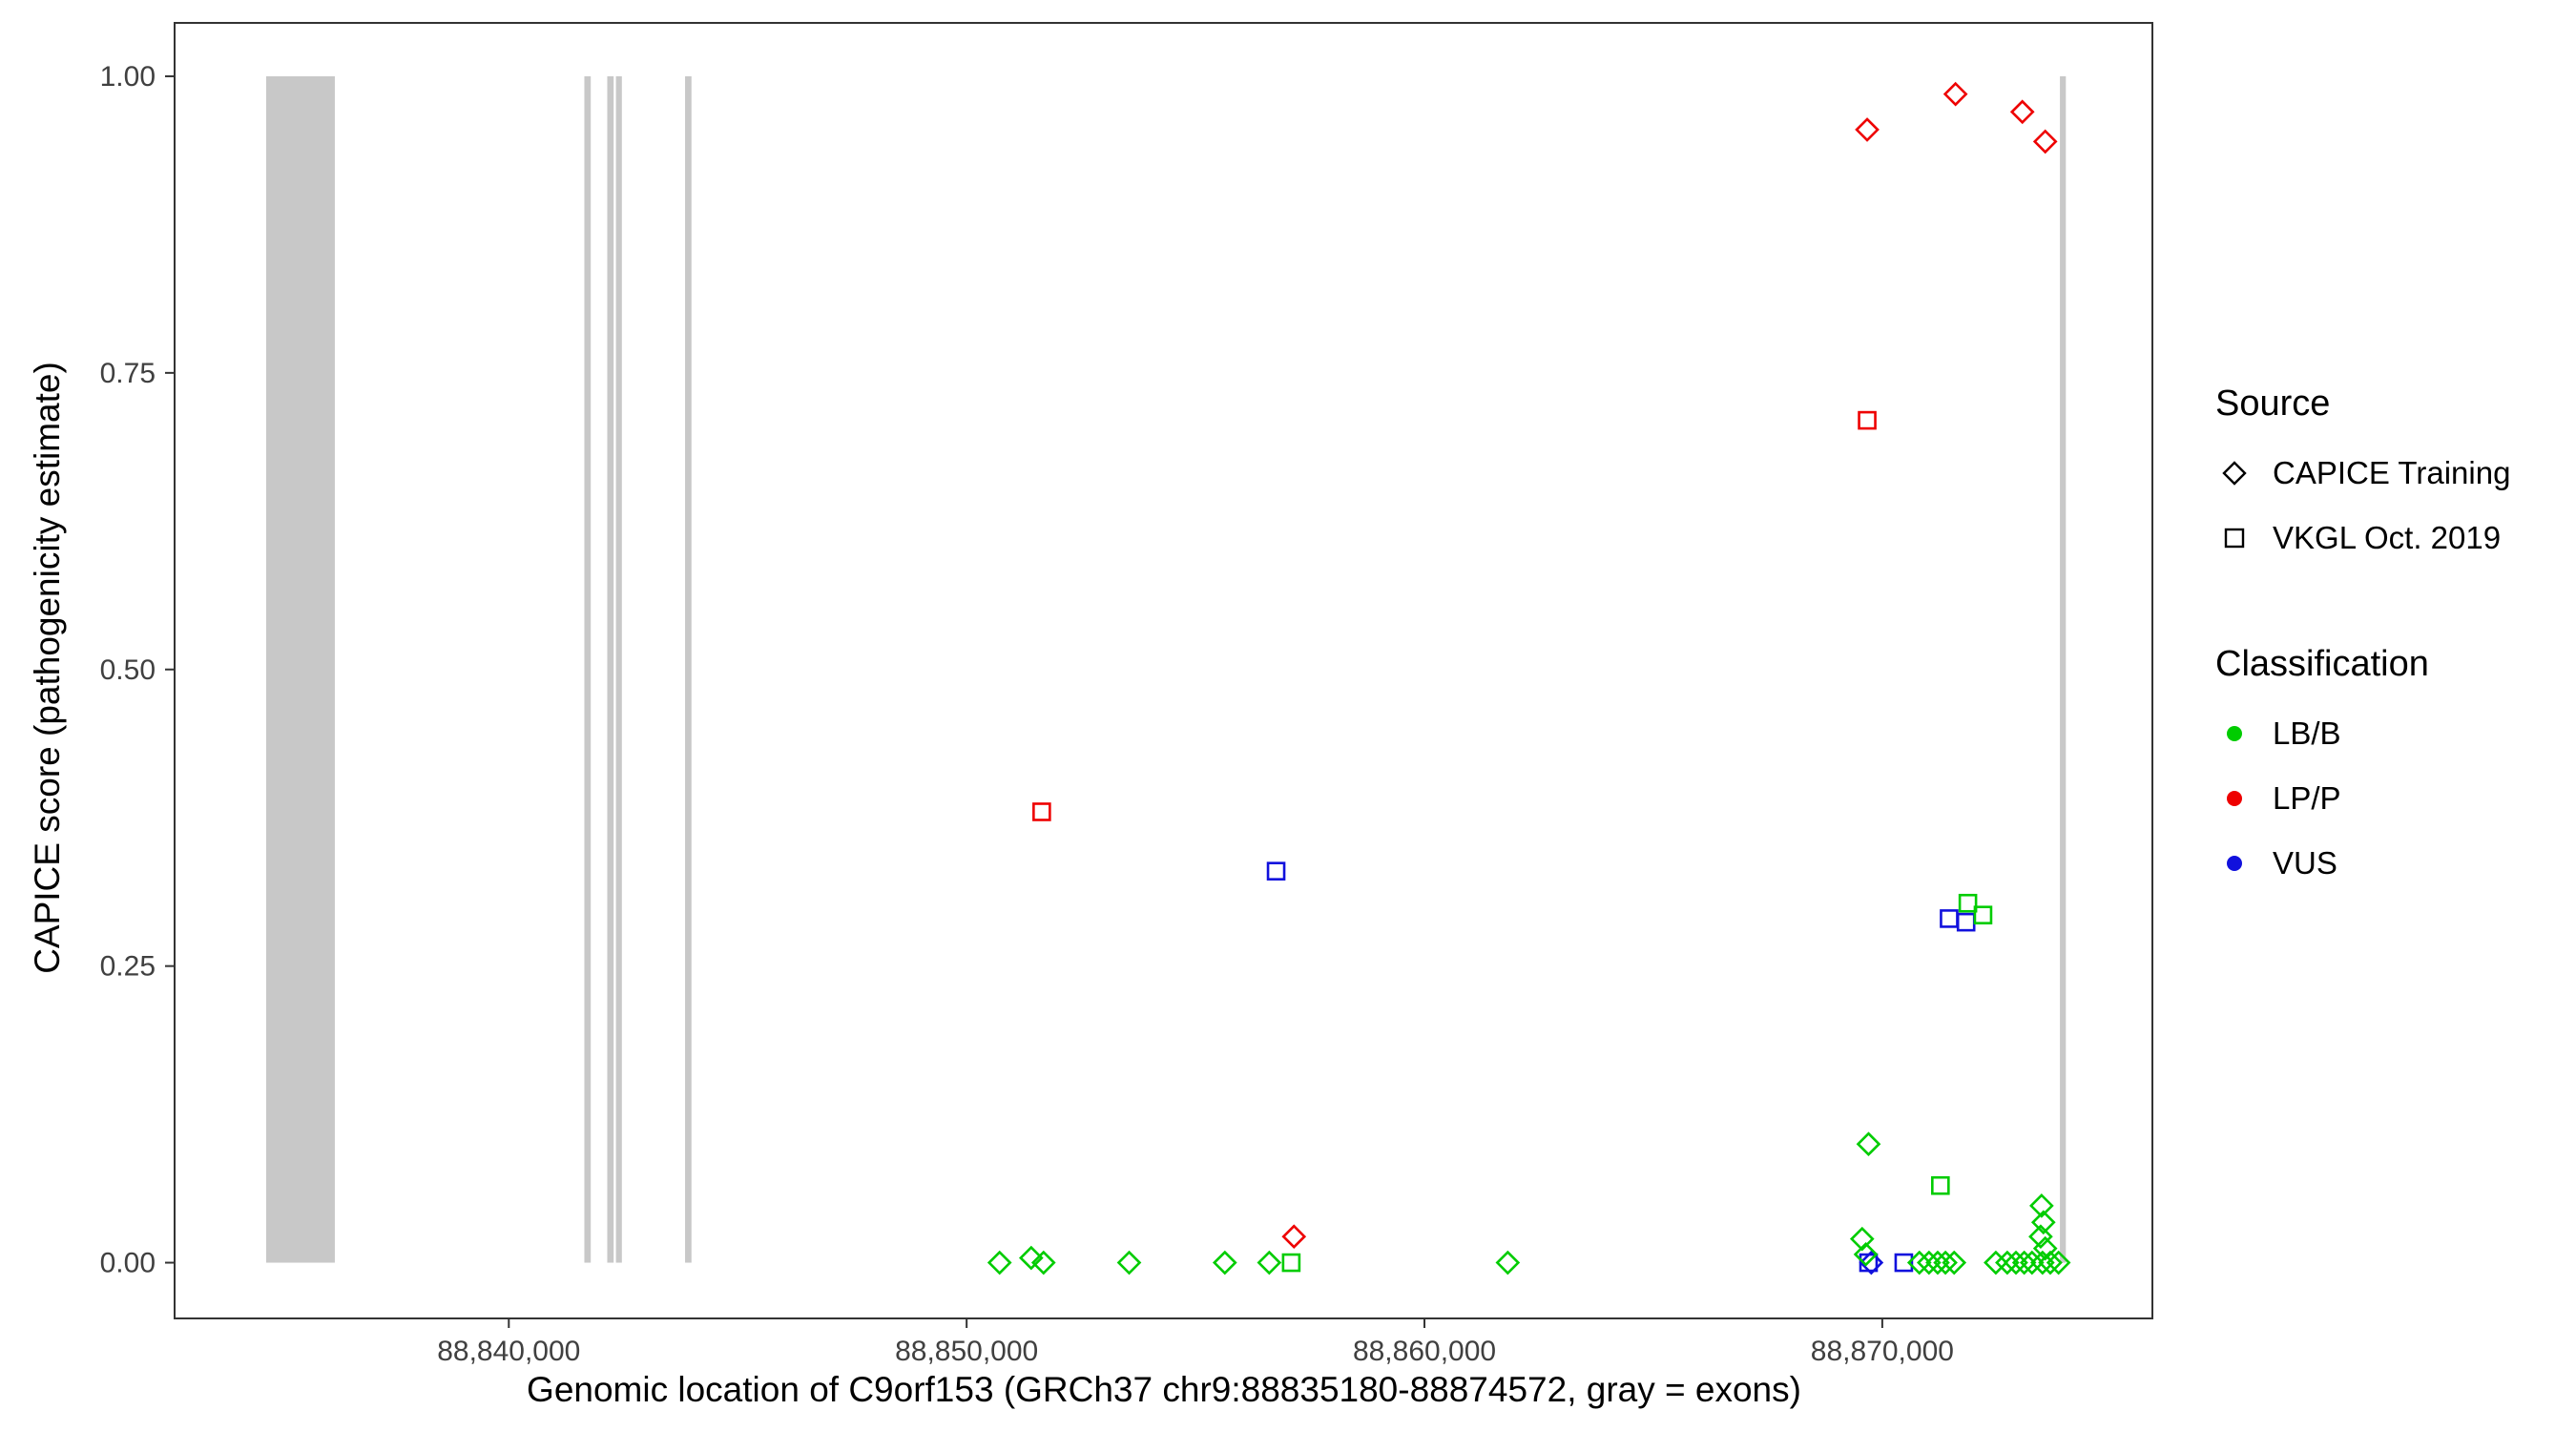 This screenshot has width=2576, height=1431. Describe the element at coordinates (1424, 1351) in the screenshot. I see `x-tick-label: 88,860,000` at that location.